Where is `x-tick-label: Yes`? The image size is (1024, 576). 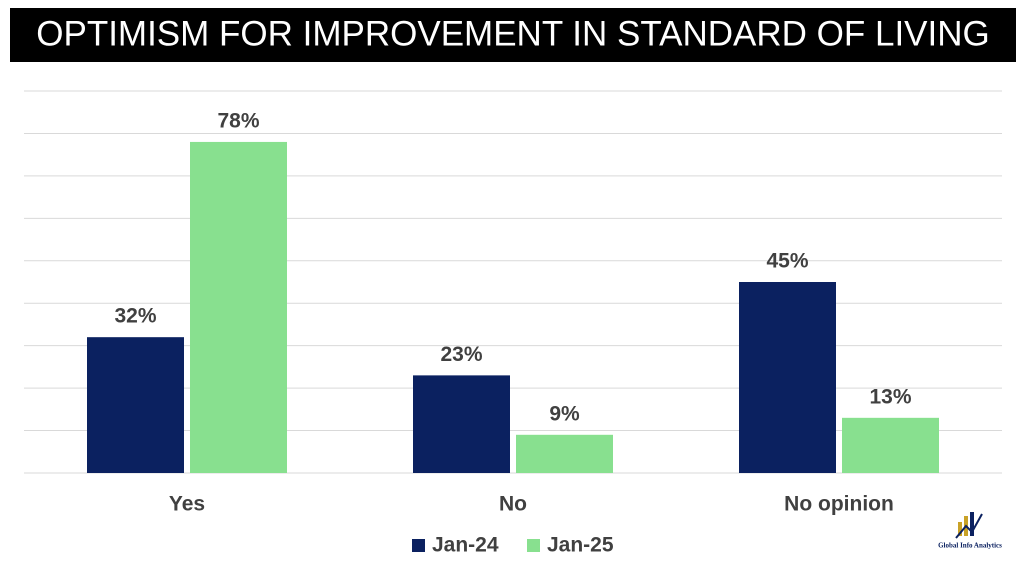 x-tick-label: Yes is located at coordinates (187, 504).